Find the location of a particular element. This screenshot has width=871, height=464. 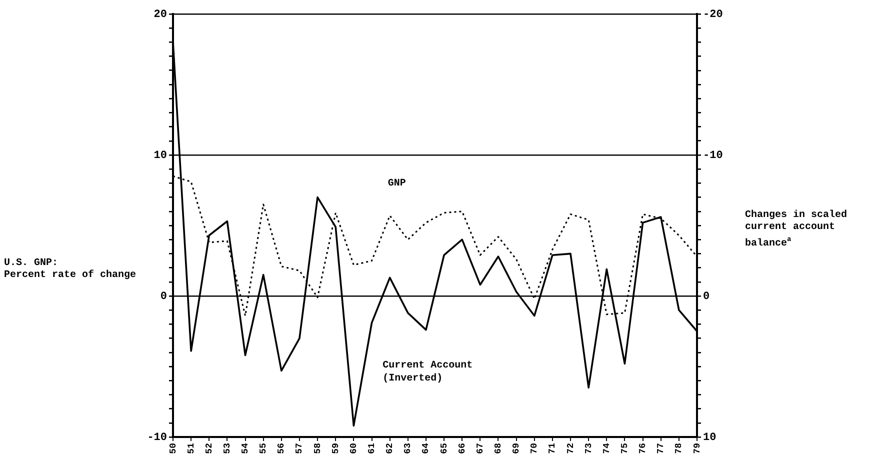

x-tick-label: 51 is located at coordinates (191, 448).